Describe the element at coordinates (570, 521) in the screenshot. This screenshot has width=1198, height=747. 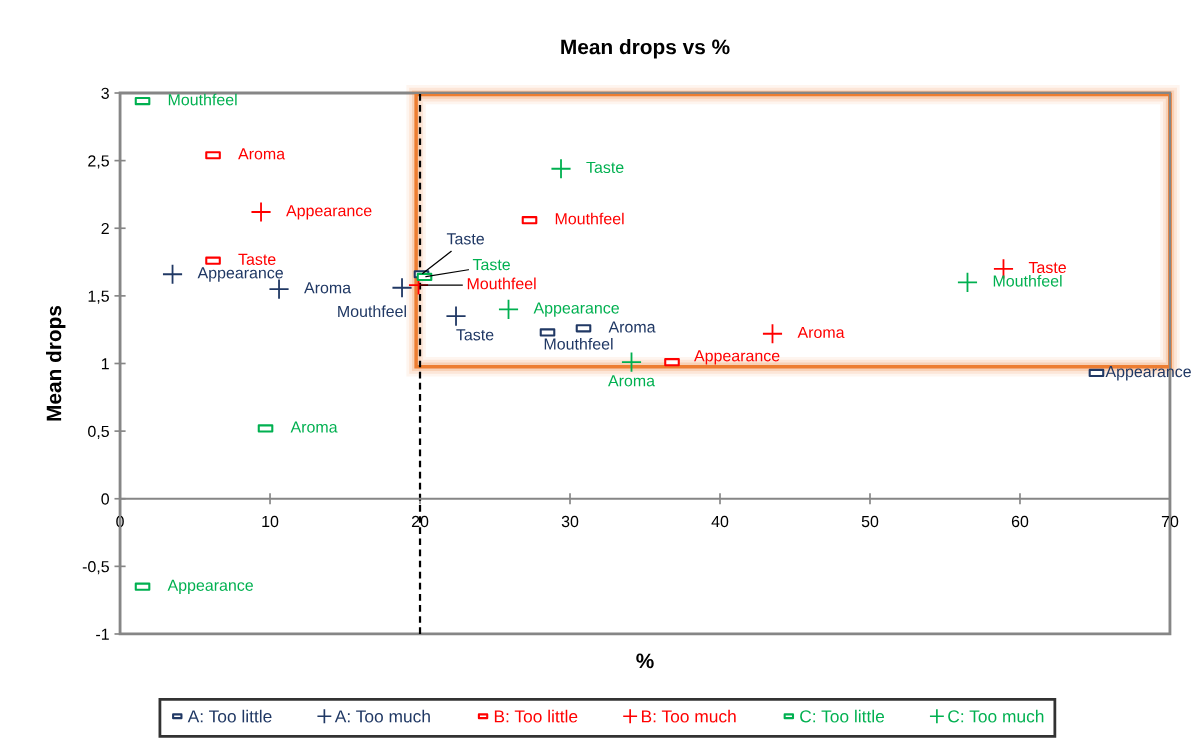
I see `x-tick-label: 30` at that location.